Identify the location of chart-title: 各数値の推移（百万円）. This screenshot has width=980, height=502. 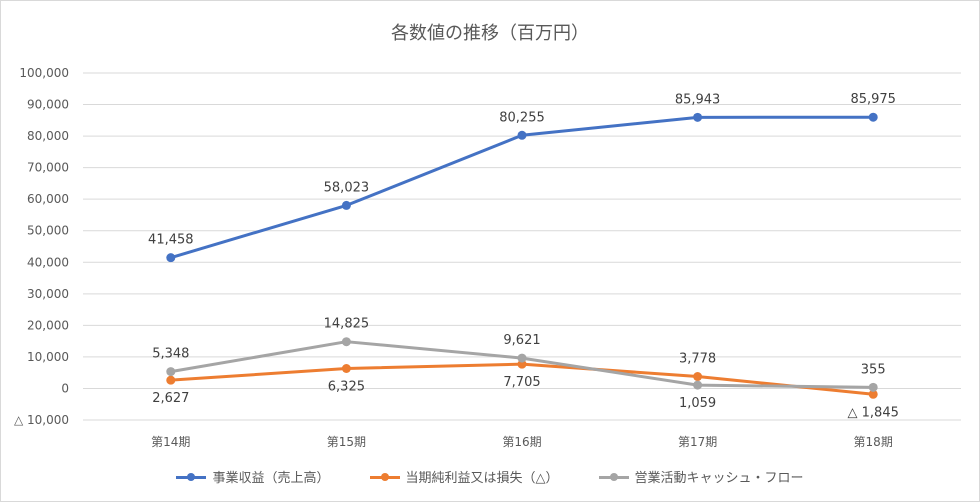
(490, 33).